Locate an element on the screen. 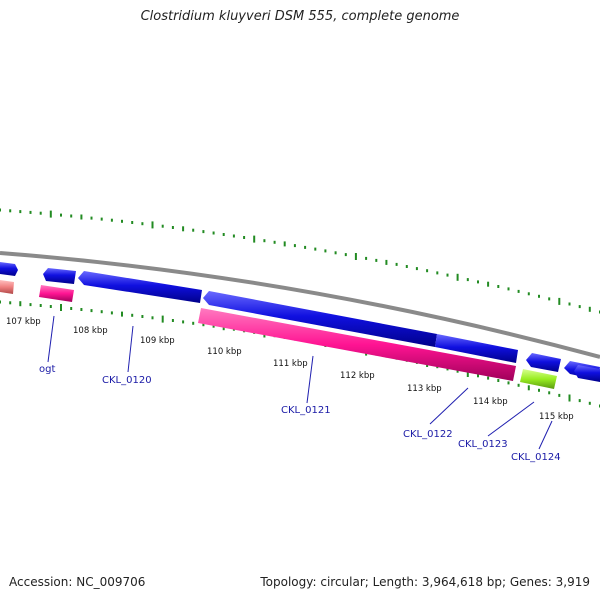 This screenshot has width=600, height=600. tick-label: 110 kbp is located at coordinates (224, 352).